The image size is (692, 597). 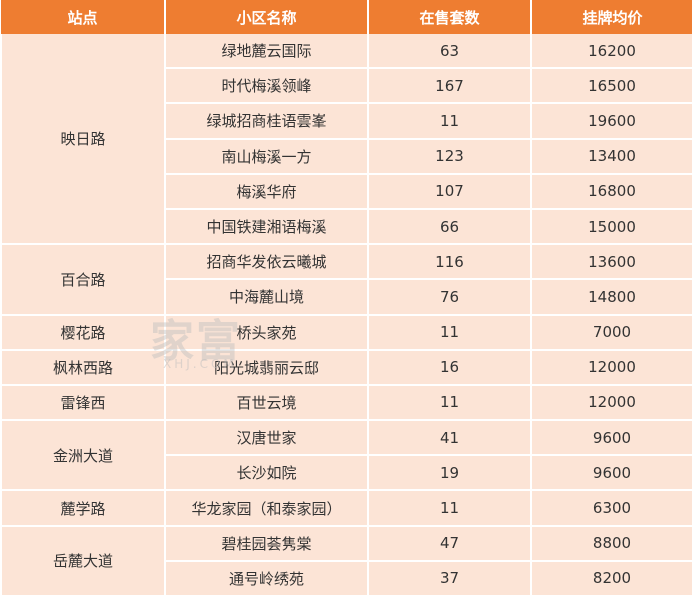 What do you see at coordinates (266, 473) in the screenshot?
I see `community-cell: 长沙如院` at bounding box center [266, 473].